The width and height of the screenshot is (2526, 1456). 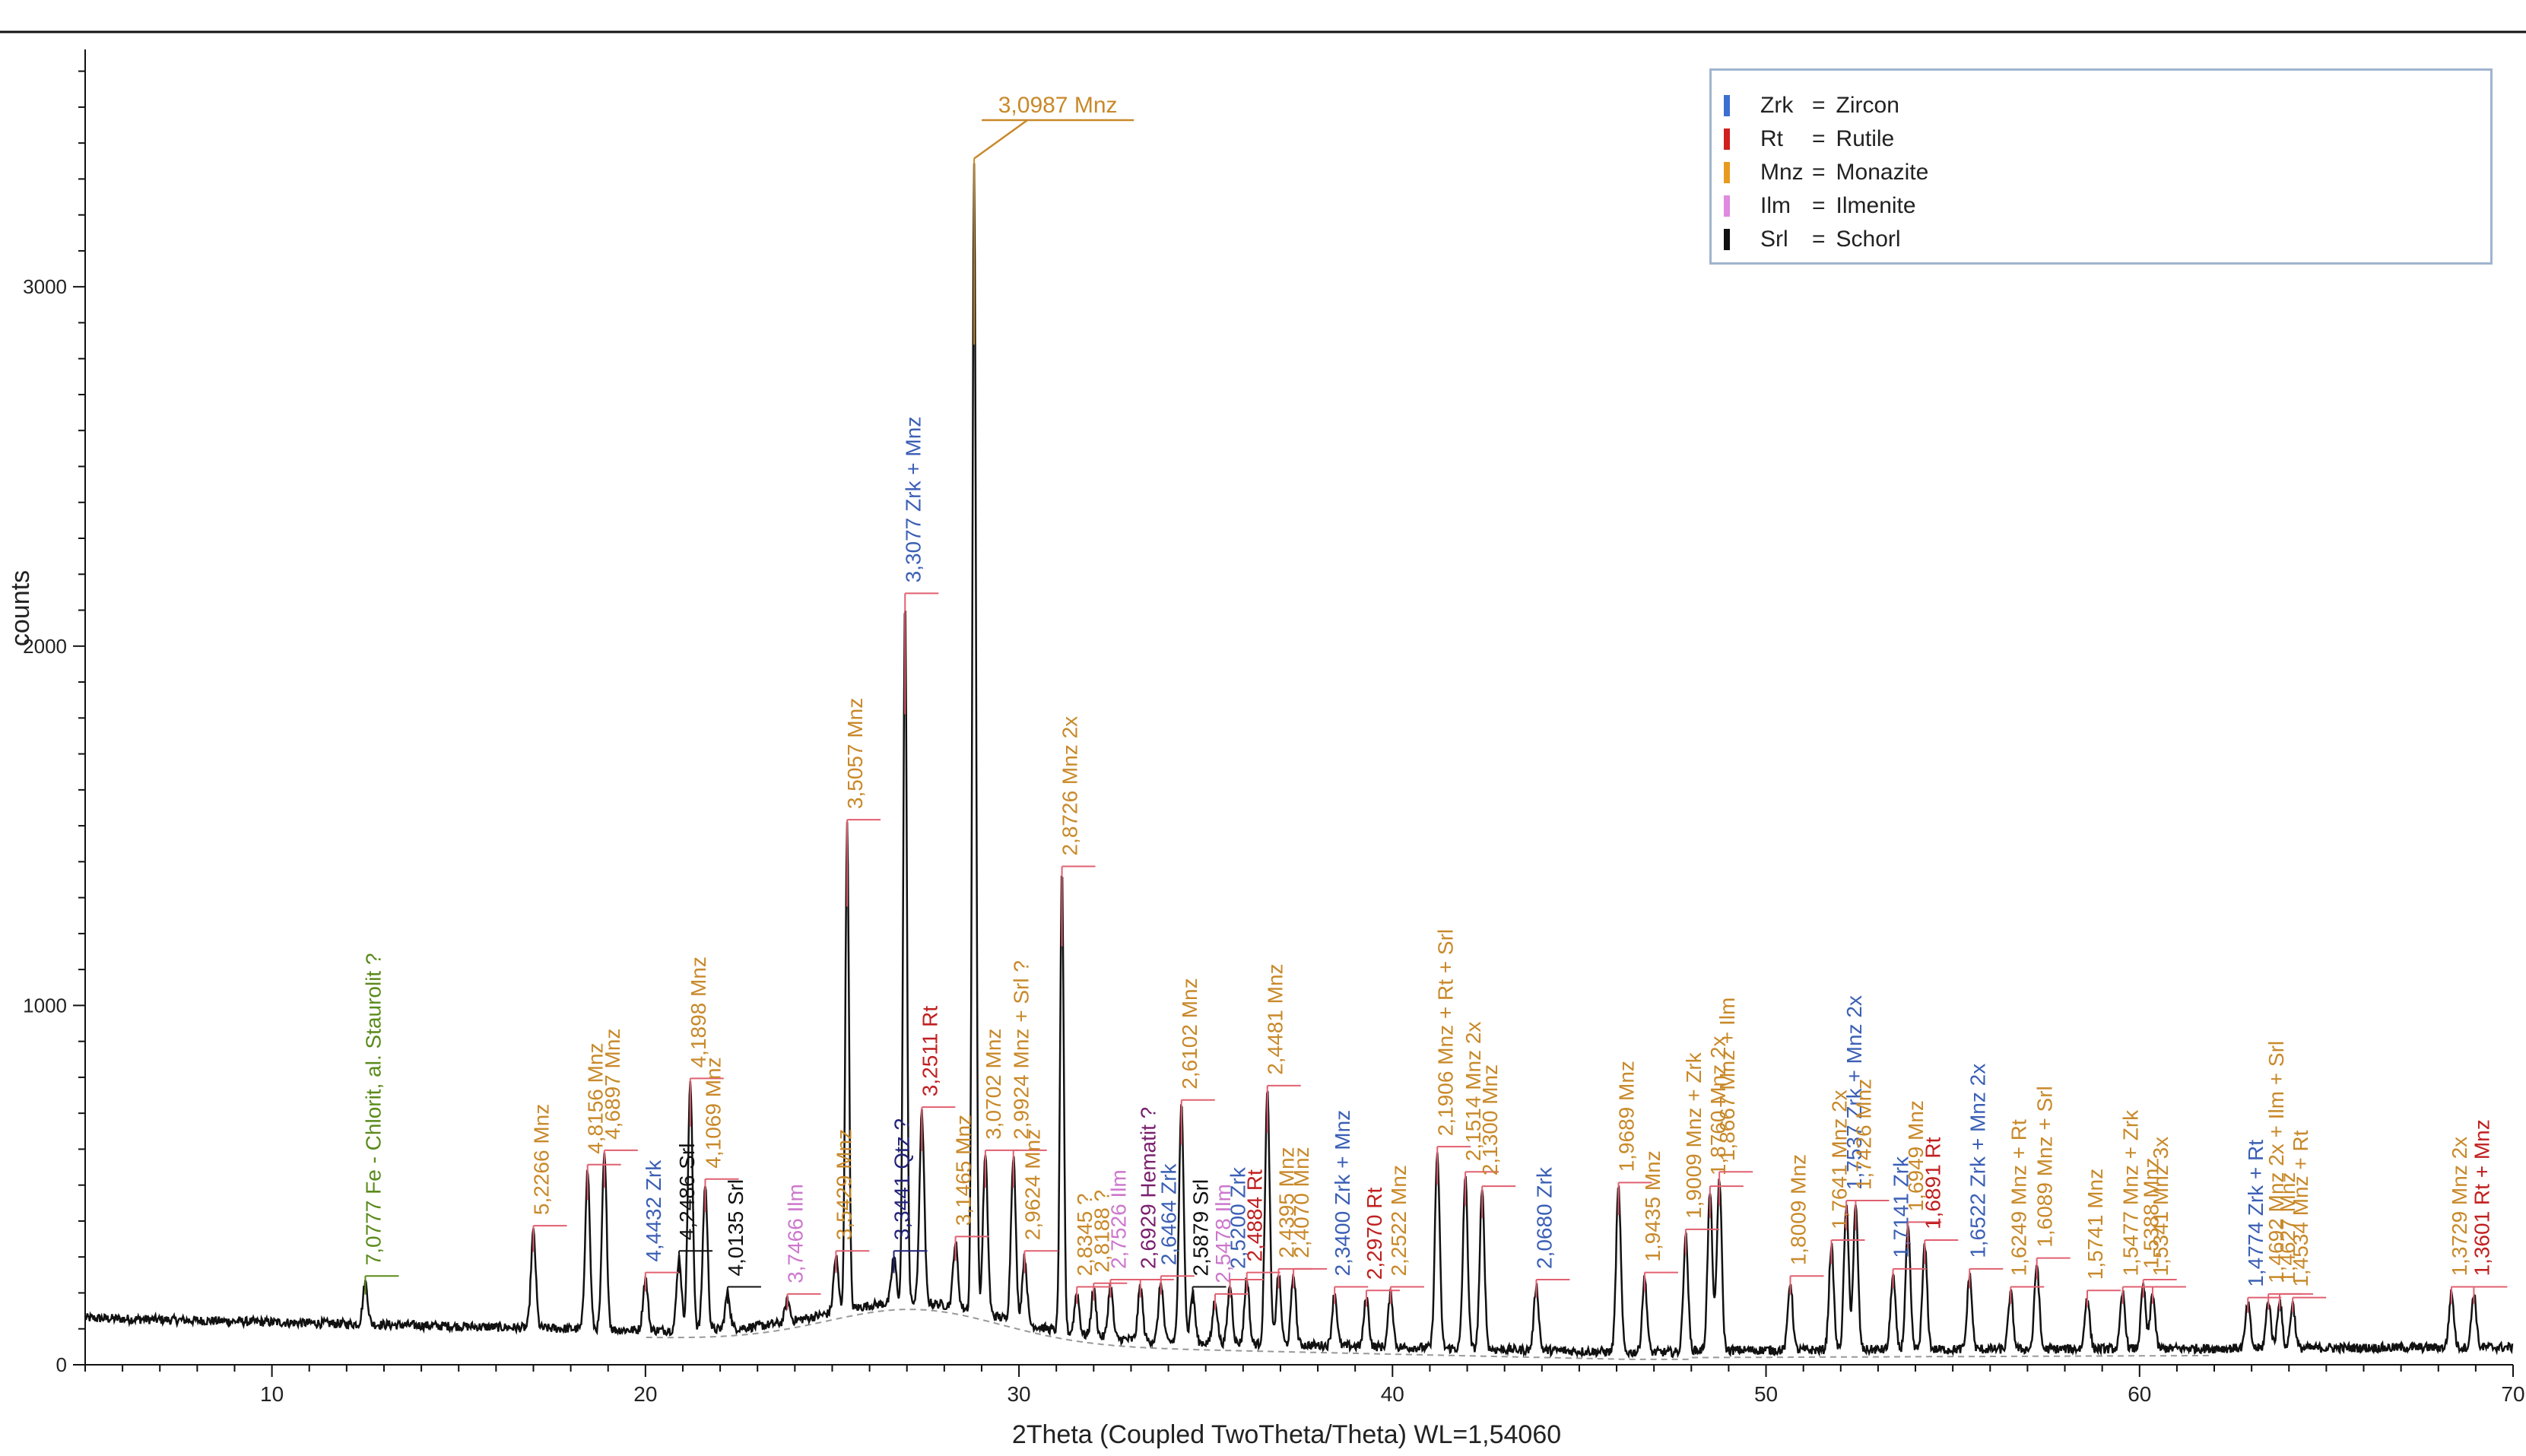 I want to click on peak-marker: 1,5741 Mnz, so click(x=2102, y=1238).